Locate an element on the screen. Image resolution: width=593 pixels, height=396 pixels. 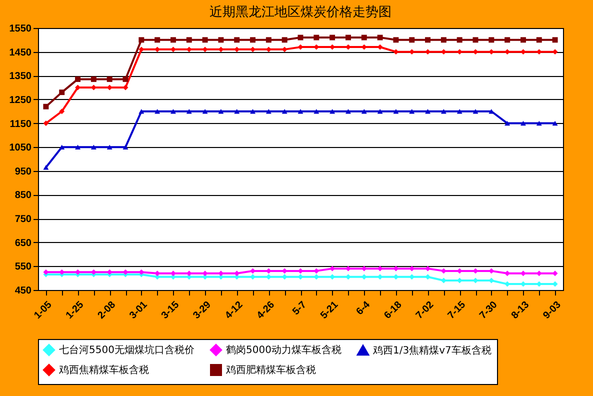
legend-label: 鹤岗5000动力煤车板含税 is located at coordinates (284, 350).